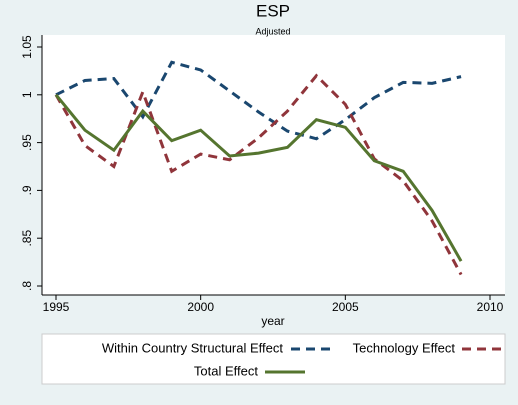  I want to click on x-axis-label: year, so click(272, 321).